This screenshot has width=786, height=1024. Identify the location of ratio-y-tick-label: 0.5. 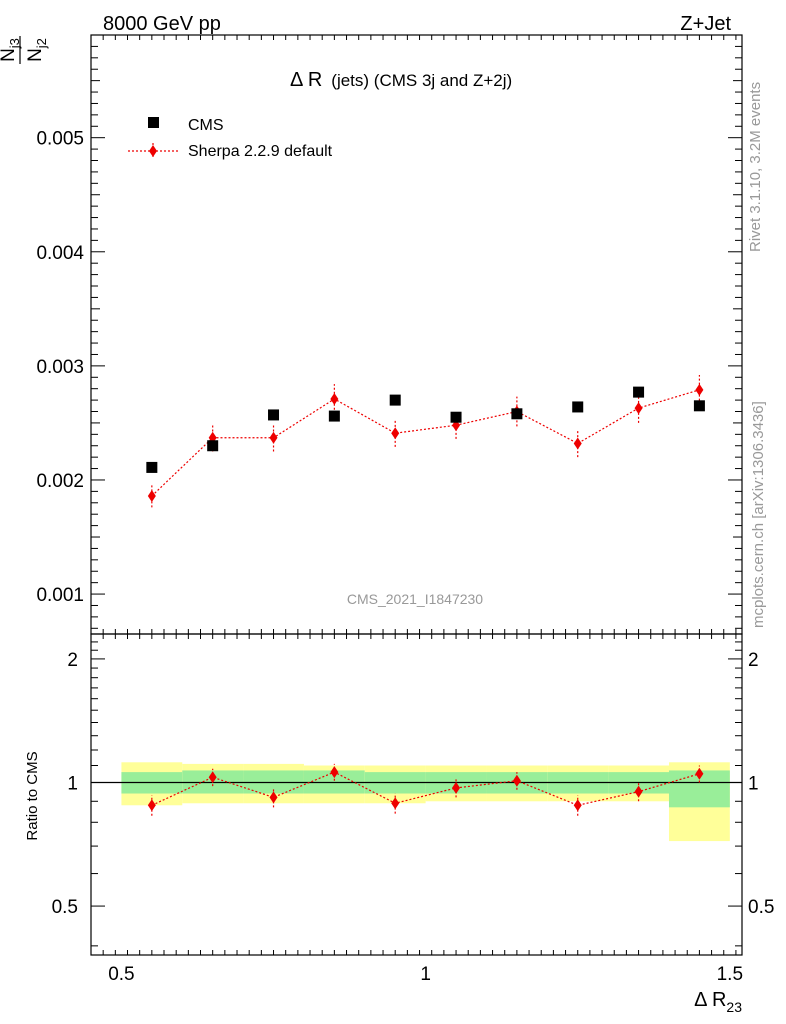
(65, 907).